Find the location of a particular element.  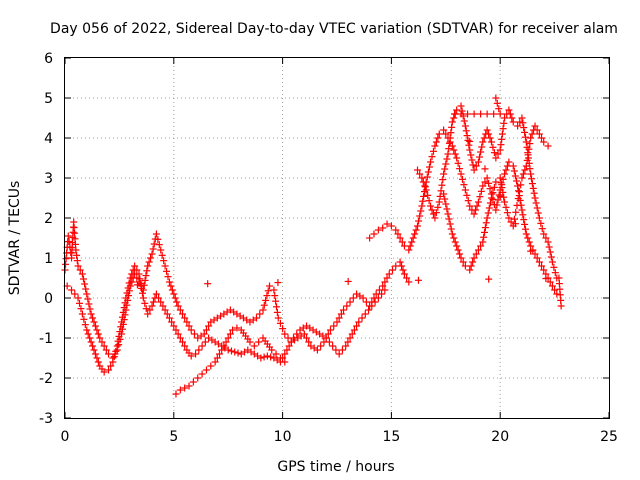

y-axis-label: SDTVAR / TECUs is located at coordinates (15, 238).